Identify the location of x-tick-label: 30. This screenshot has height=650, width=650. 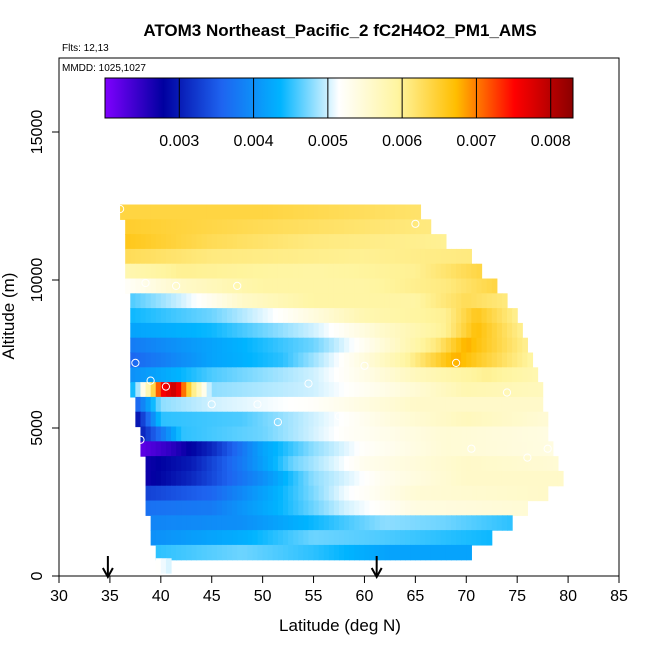
(59, 596).